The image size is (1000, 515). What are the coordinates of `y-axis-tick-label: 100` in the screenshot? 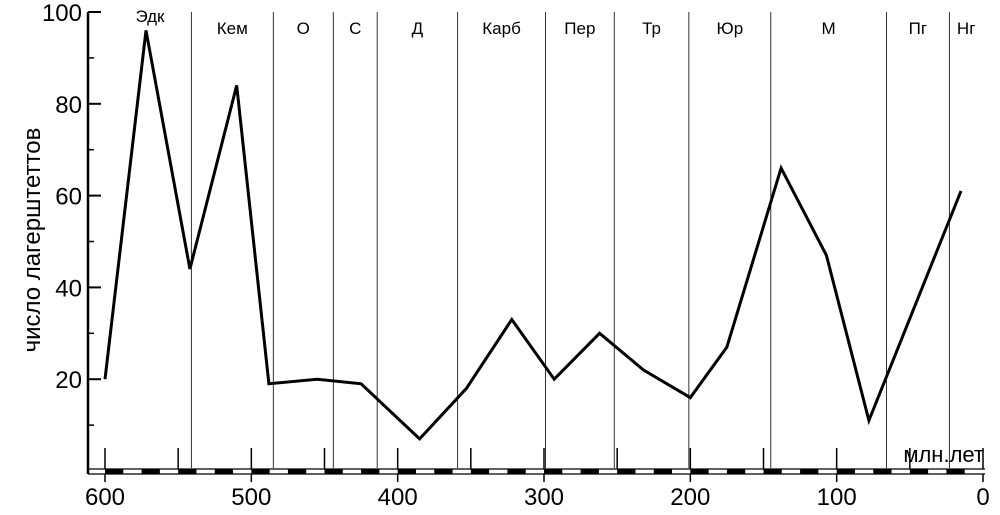 It's located at (62, 13).